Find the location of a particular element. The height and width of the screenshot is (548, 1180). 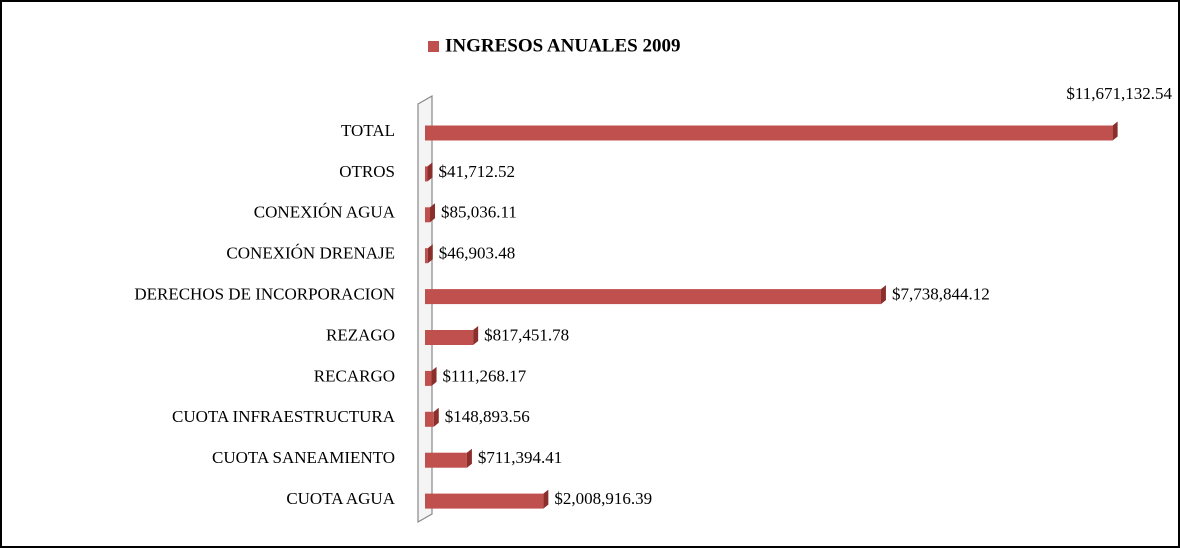

category-label: CONEXIÓN DRENAJE is located at coordinates (310, 253).